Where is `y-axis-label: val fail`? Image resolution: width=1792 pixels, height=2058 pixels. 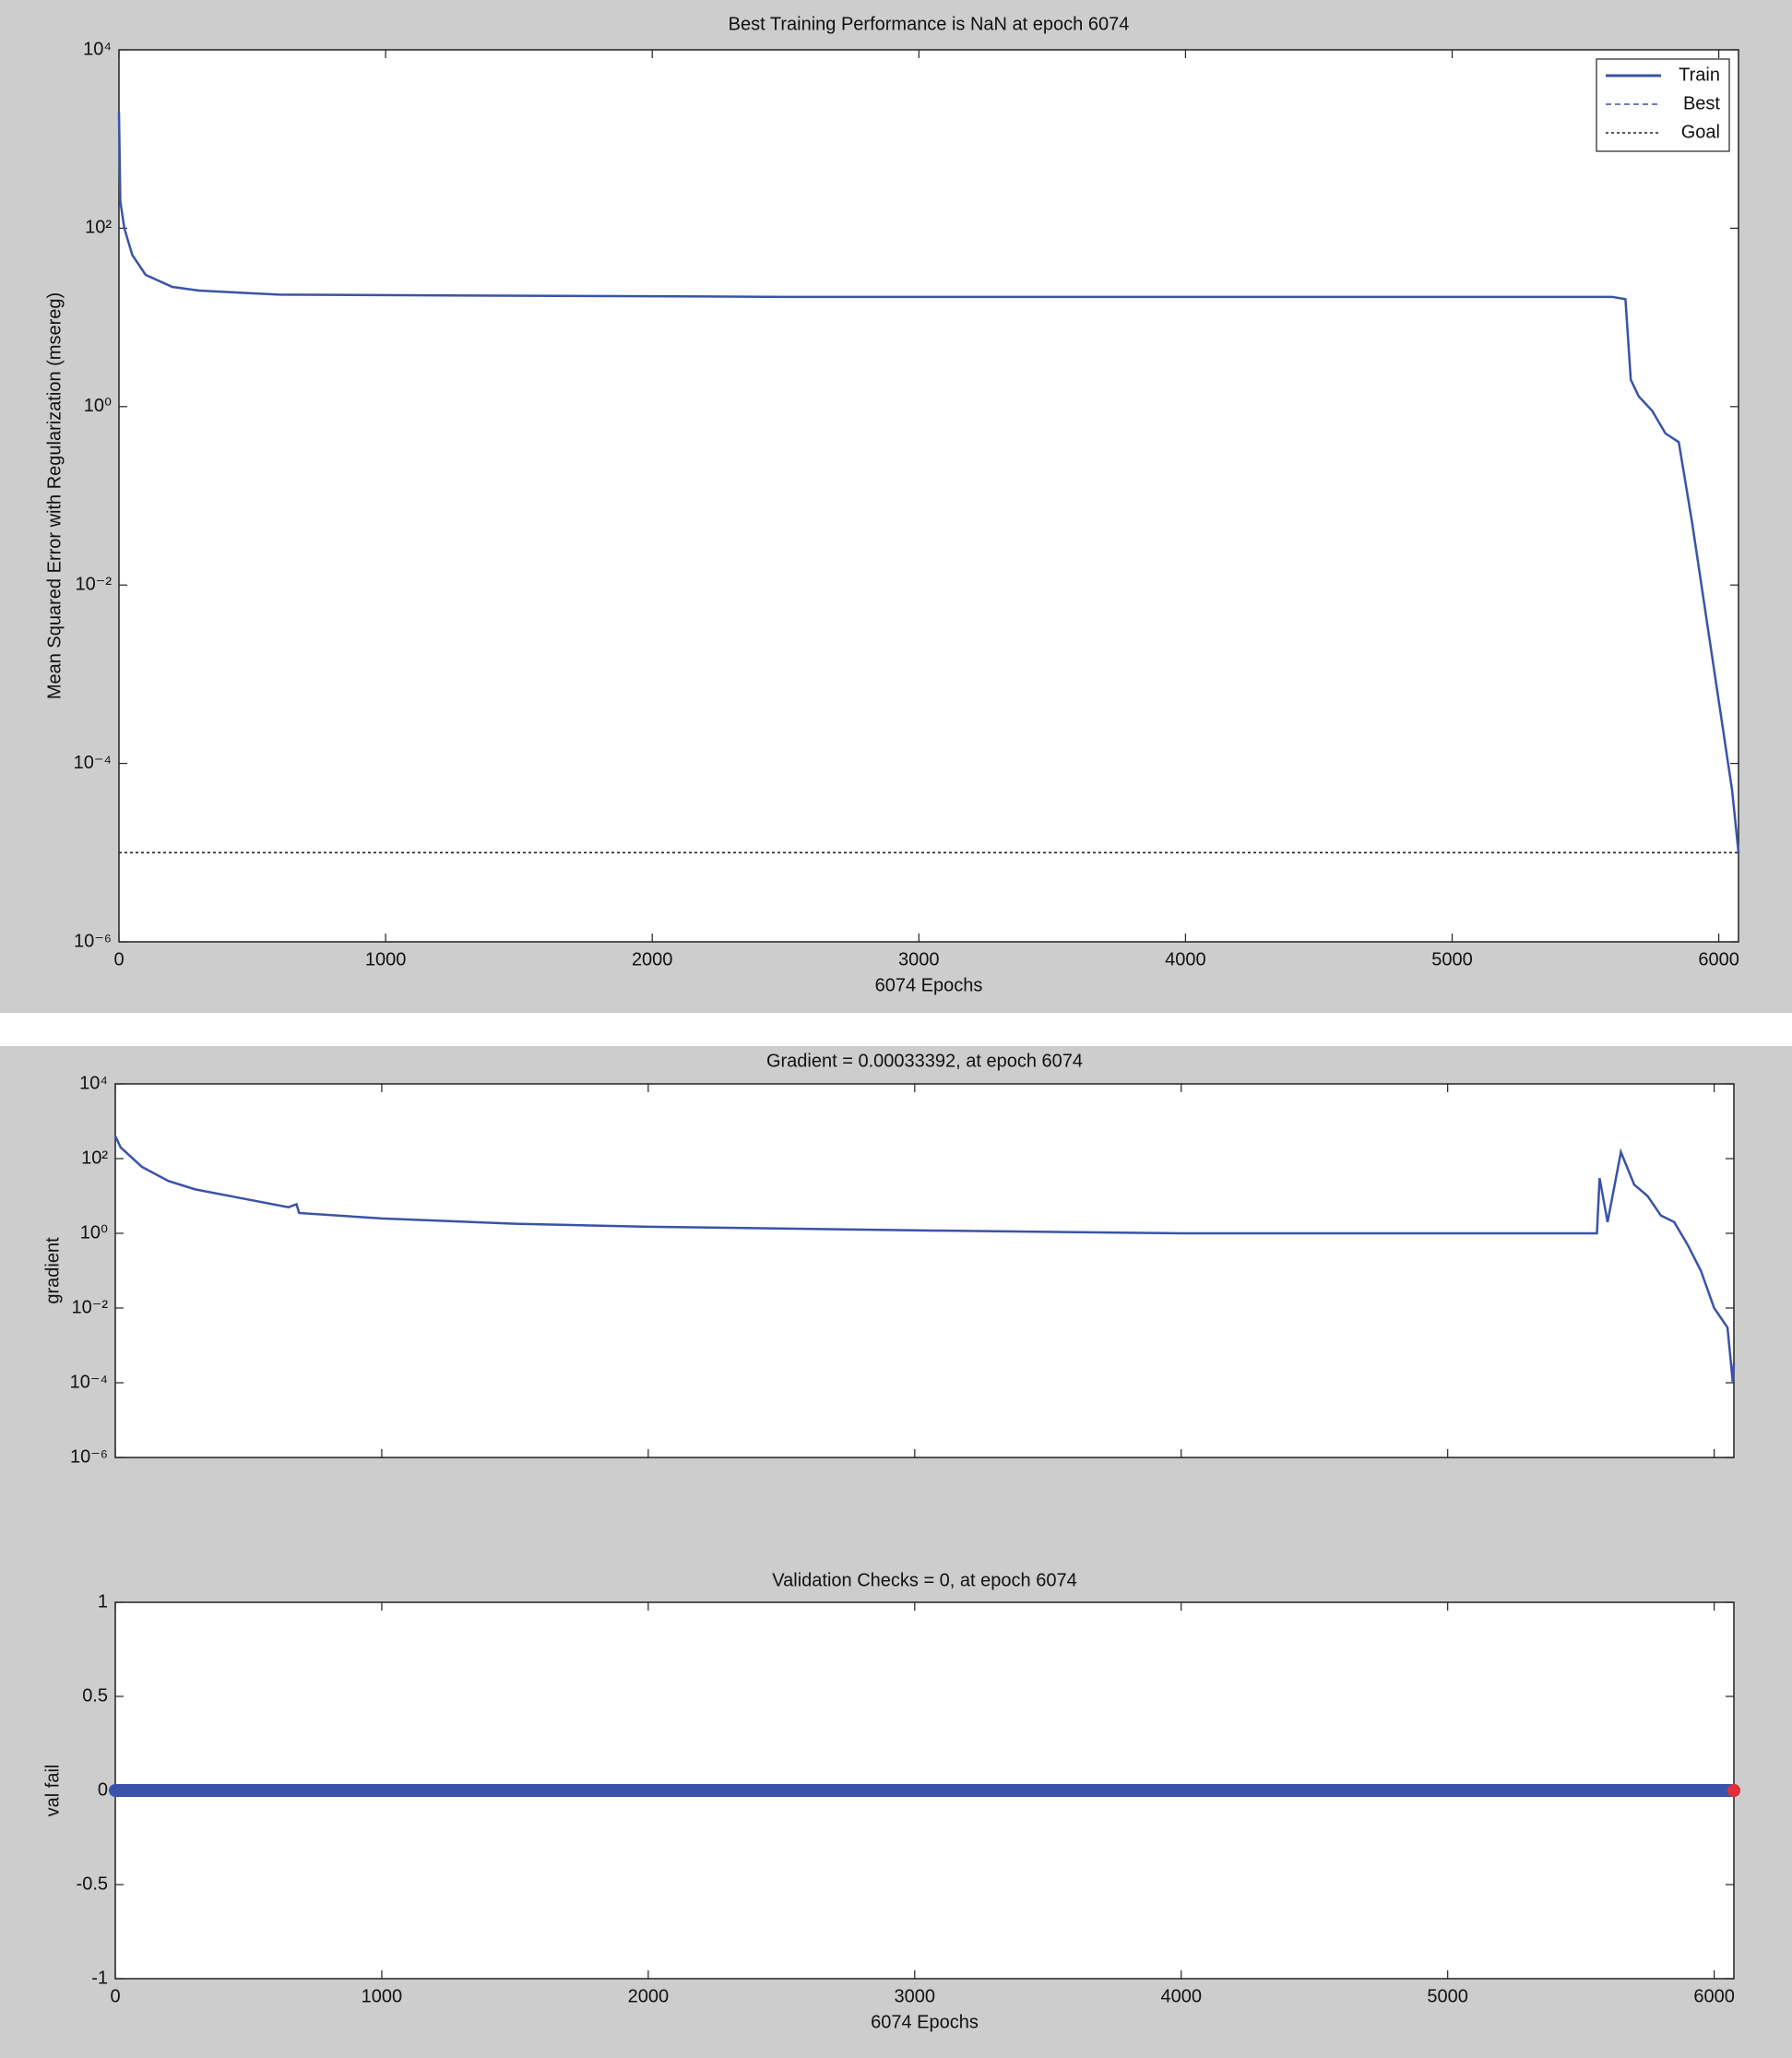 y-axis-label: val fail is located at coordinates (52, 1791).